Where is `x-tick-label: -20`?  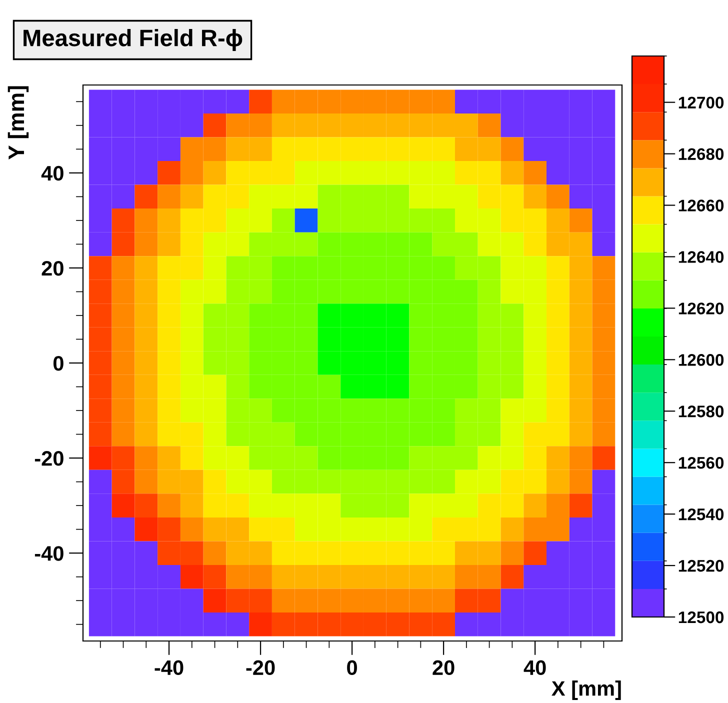 x-tick-label: -20 is located at coordinates (260, 668).